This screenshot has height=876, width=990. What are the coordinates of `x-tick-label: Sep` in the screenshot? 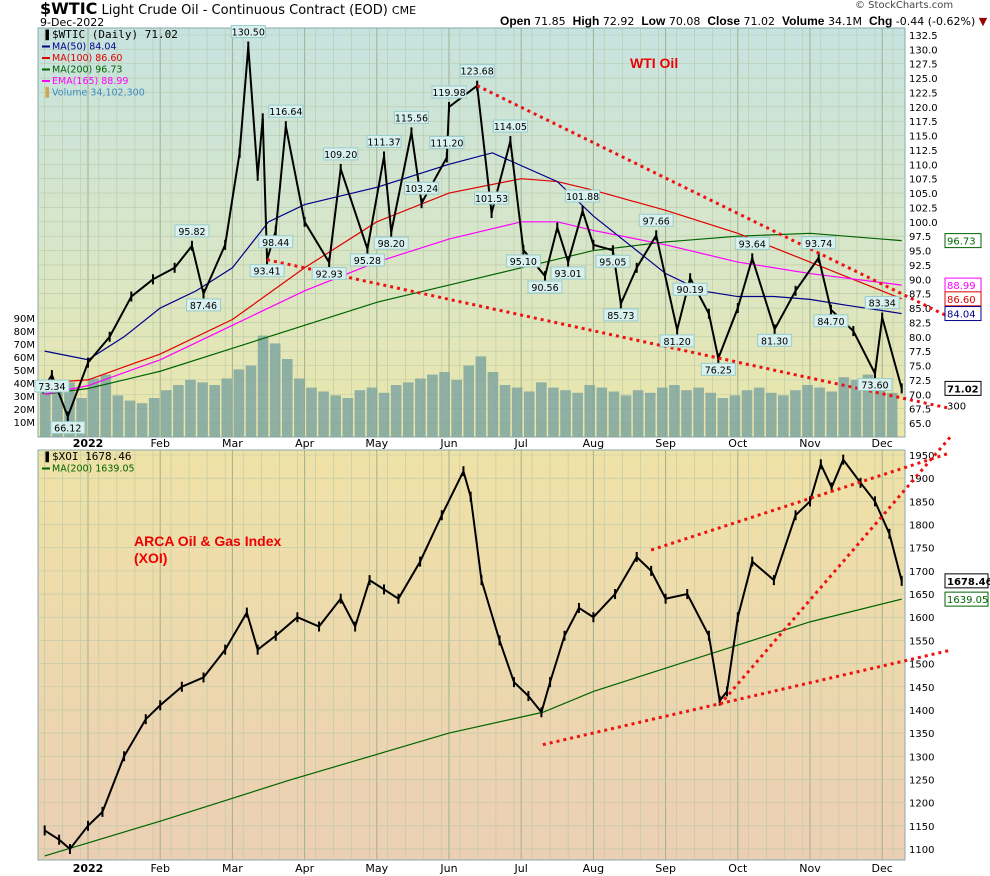 It's located at (665, 868).